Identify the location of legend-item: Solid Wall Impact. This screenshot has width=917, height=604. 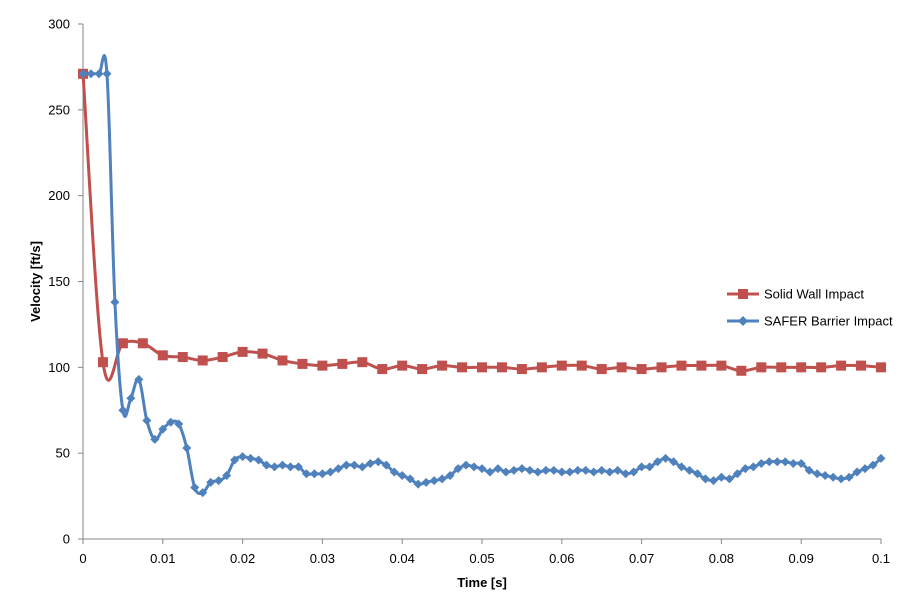
(795, 294).